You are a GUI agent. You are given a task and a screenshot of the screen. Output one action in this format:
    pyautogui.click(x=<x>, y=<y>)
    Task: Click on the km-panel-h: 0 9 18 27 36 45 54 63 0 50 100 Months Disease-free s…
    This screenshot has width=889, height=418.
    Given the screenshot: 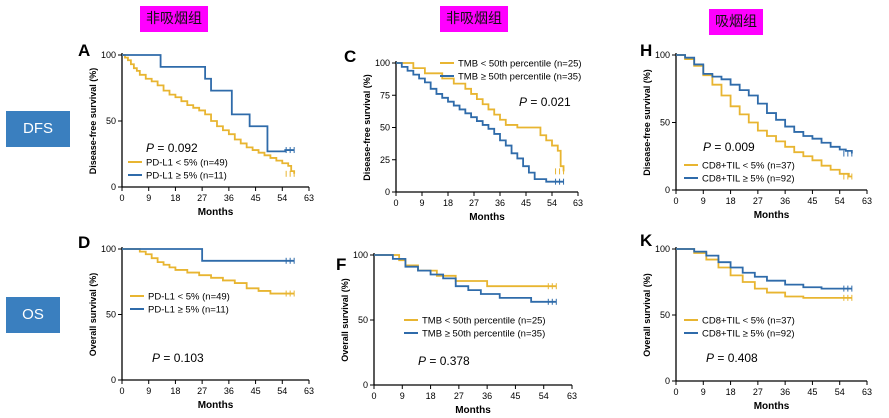 What is the action you would take?
    pyautogui.click(x=757, y=135)
    